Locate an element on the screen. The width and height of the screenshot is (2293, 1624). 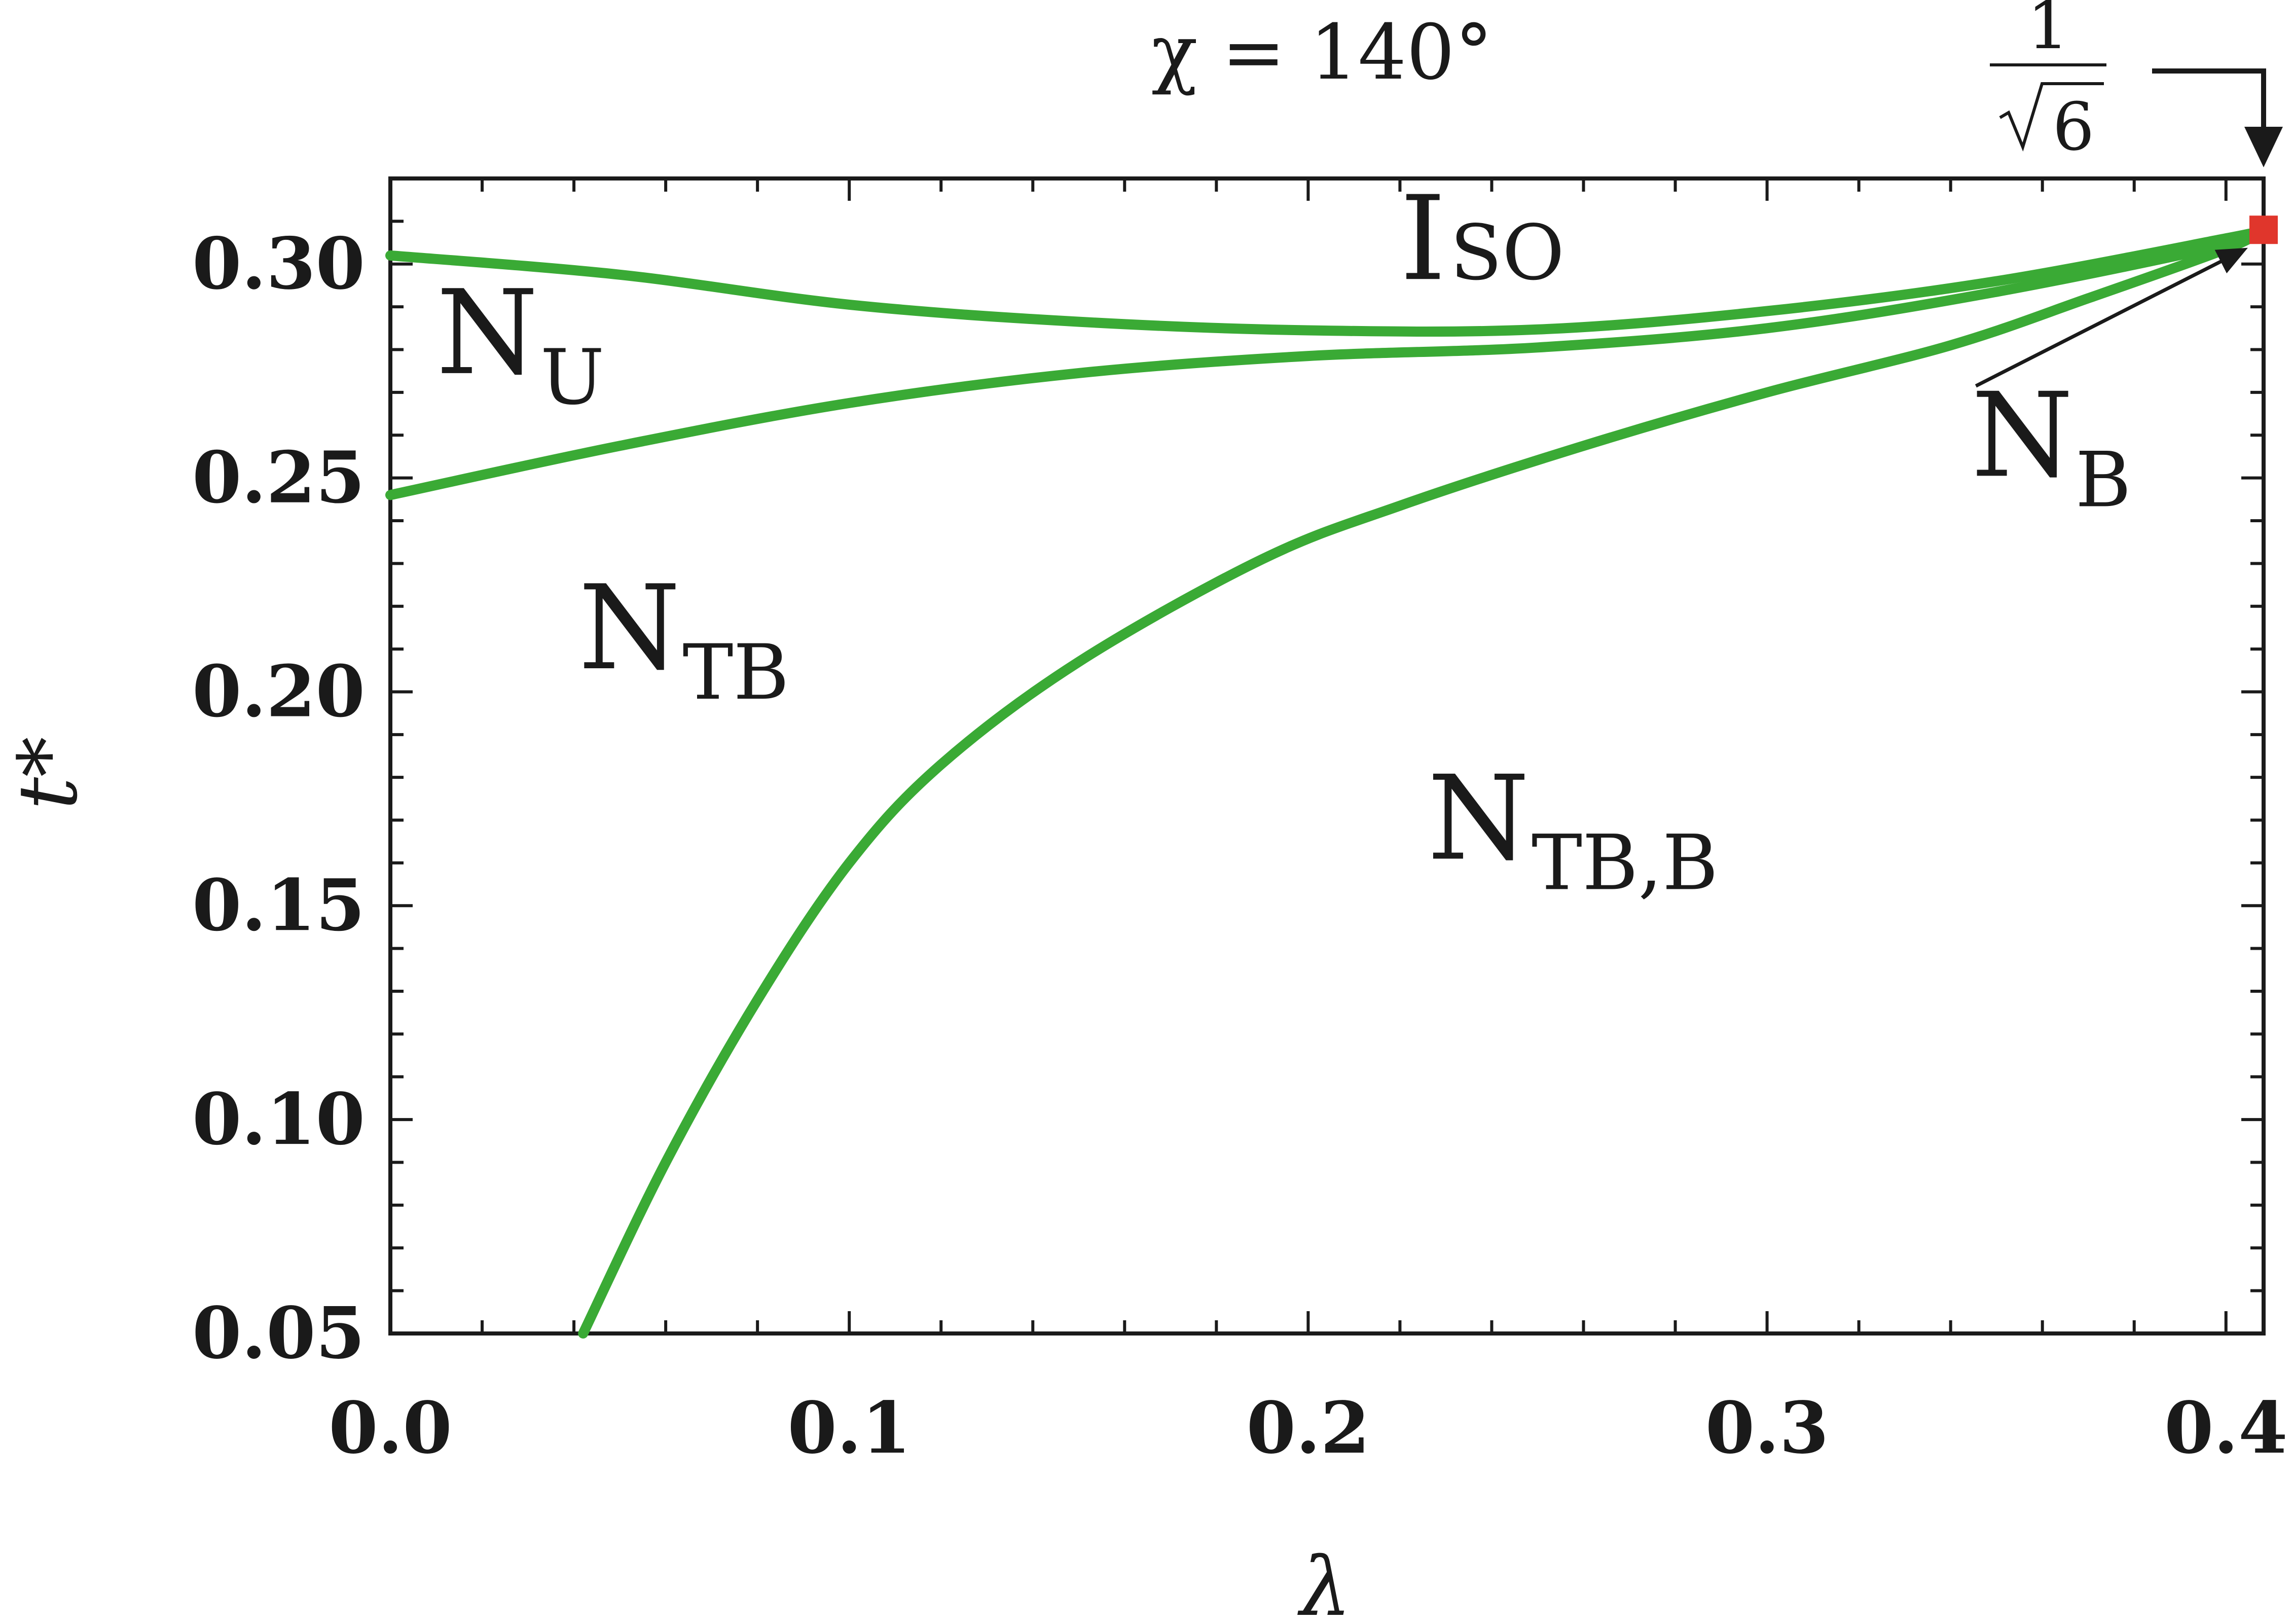
boundary-curve-middle is located at coordinates (1327, 363).